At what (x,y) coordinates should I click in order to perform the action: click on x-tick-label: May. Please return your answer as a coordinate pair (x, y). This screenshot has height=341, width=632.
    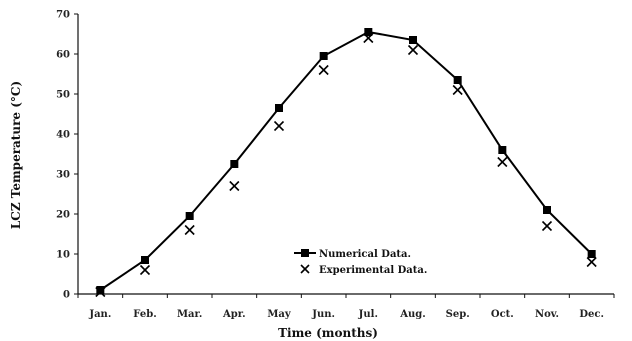
    Looking at the image, I should click on (279, 314).